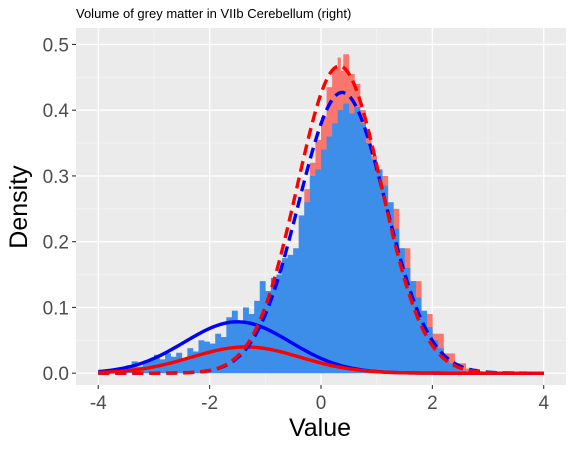 Image resolution: width=575 pixels, height=449 pixels. What do you see at coordinates (56, 243) in the screenshot?
I see `y-tick-label: 0.2` at bounding box center [56, 243].